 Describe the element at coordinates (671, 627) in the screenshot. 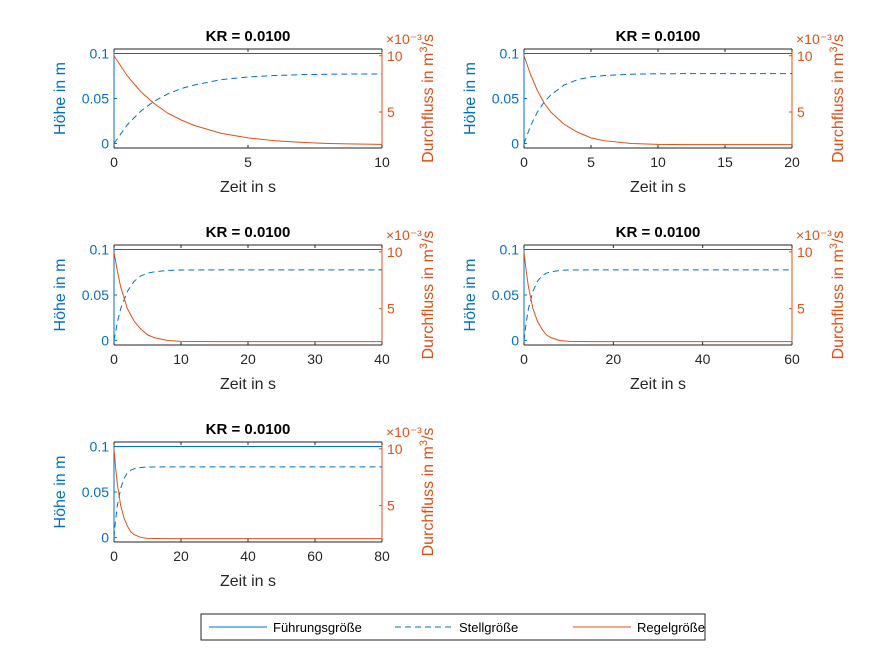

I see `legend-entry-label: Regelgröße` at that location.